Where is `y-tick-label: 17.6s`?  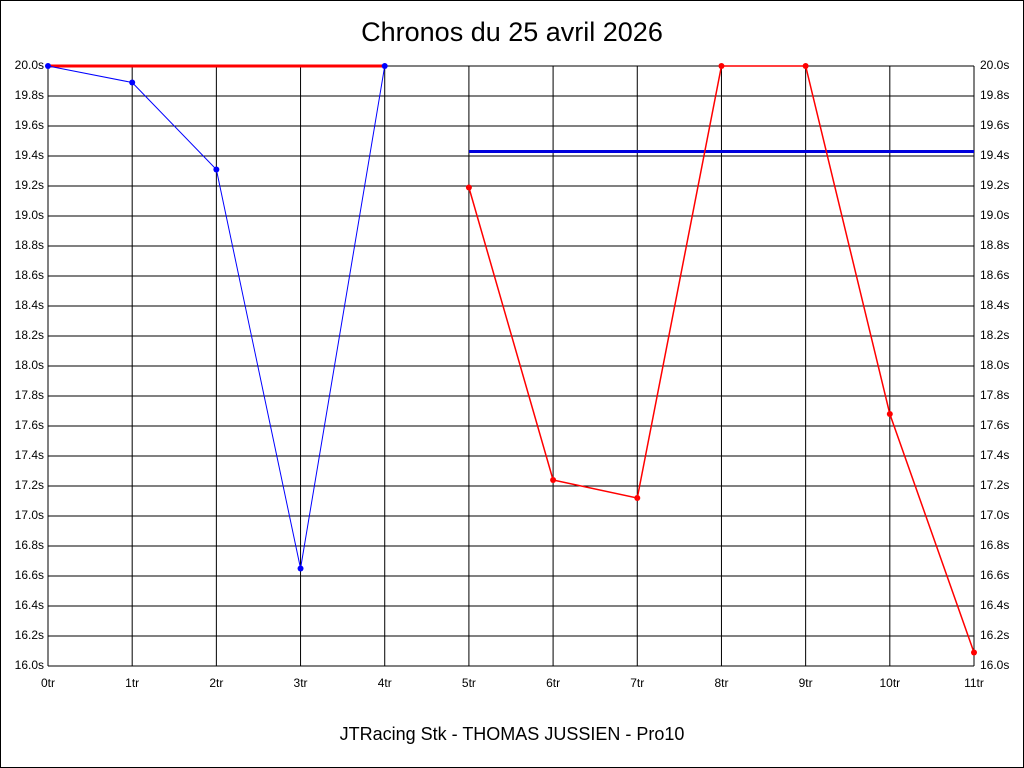
y-tick-label: 17.6s is located at coordinates (29, 425).